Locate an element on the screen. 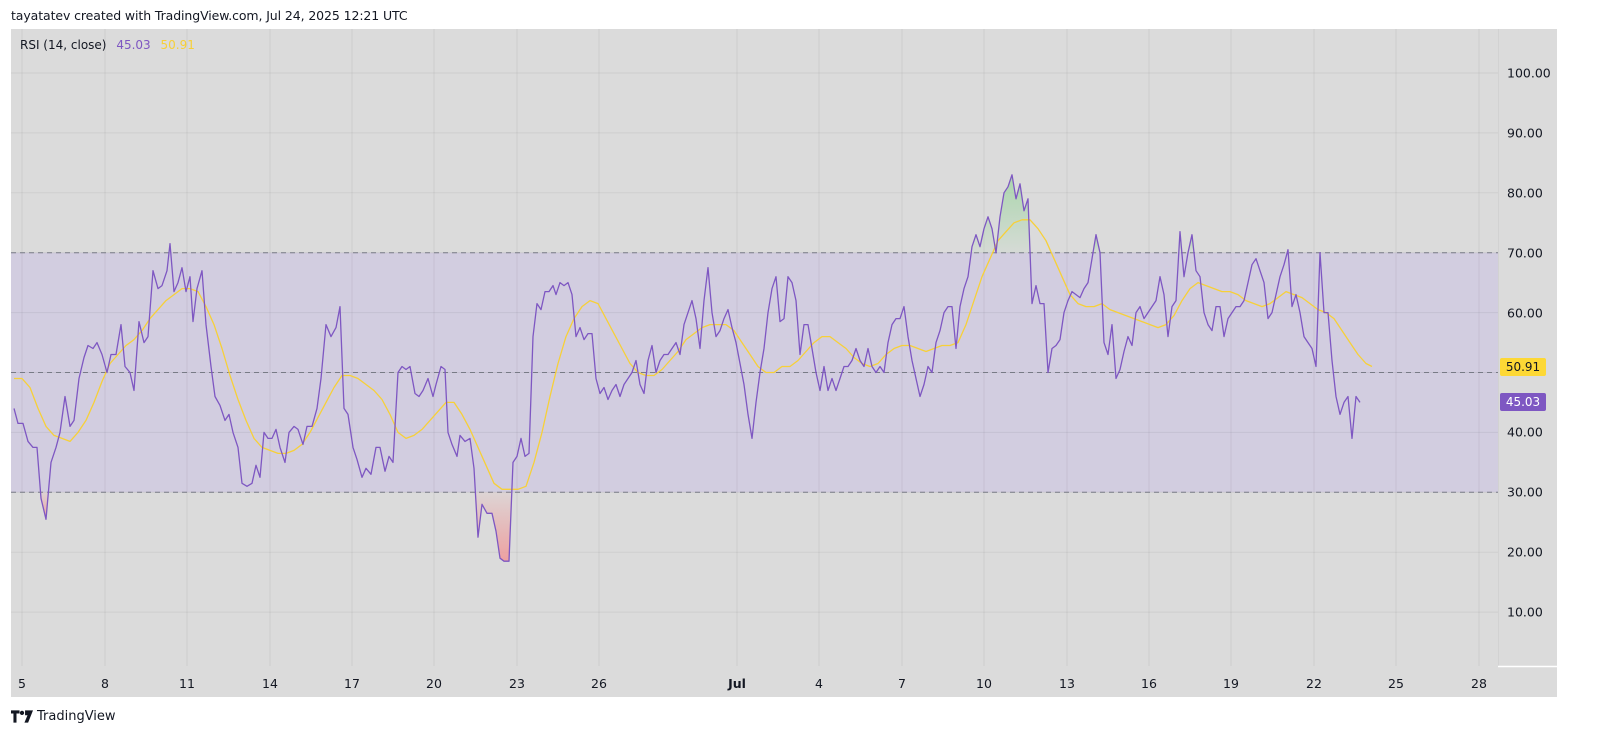 Image resolution: width=1600 pixels, height=751 pixels. x-tick-label: 25 is located at coordinates (1396, 683).